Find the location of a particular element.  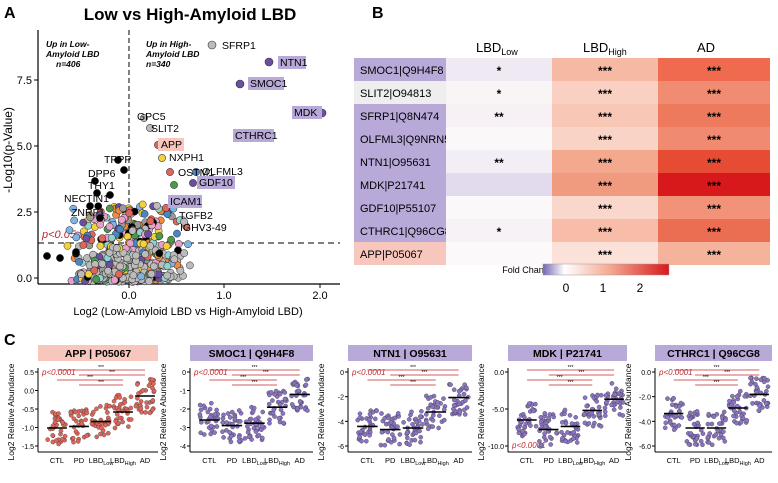

legend-title: Fold Change is located at coordinates (528, 270).